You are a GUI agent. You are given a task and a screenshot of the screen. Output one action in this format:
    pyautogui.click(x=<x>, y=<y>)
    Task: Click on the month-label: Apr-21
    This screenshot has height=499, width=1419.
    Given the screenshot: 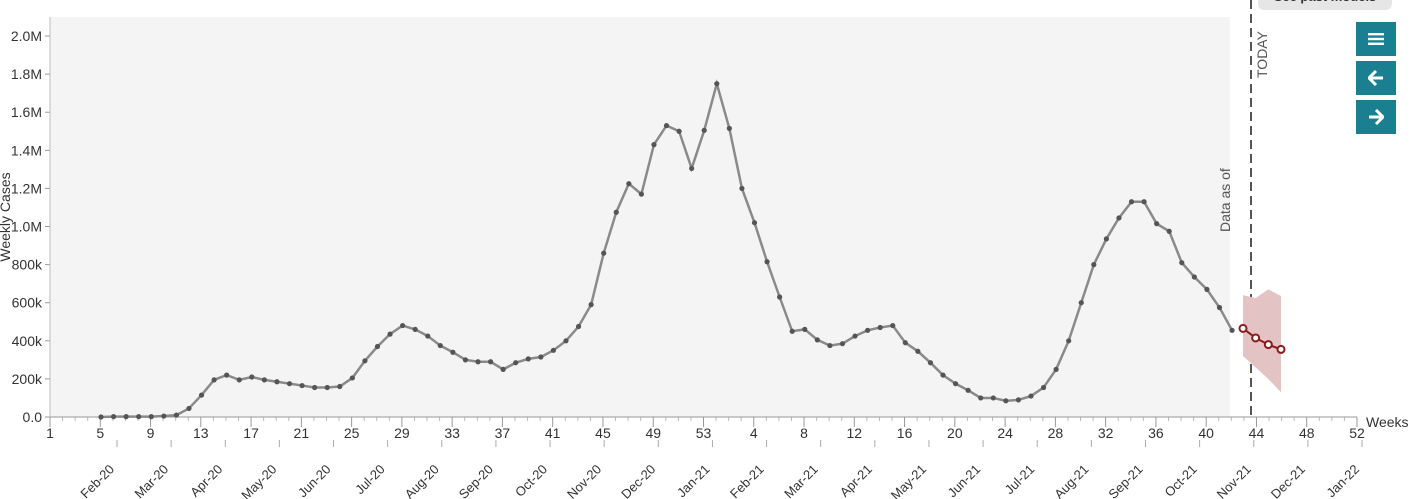 What is the action you would take?
    pyautogui.click(x=856, y=480)
    